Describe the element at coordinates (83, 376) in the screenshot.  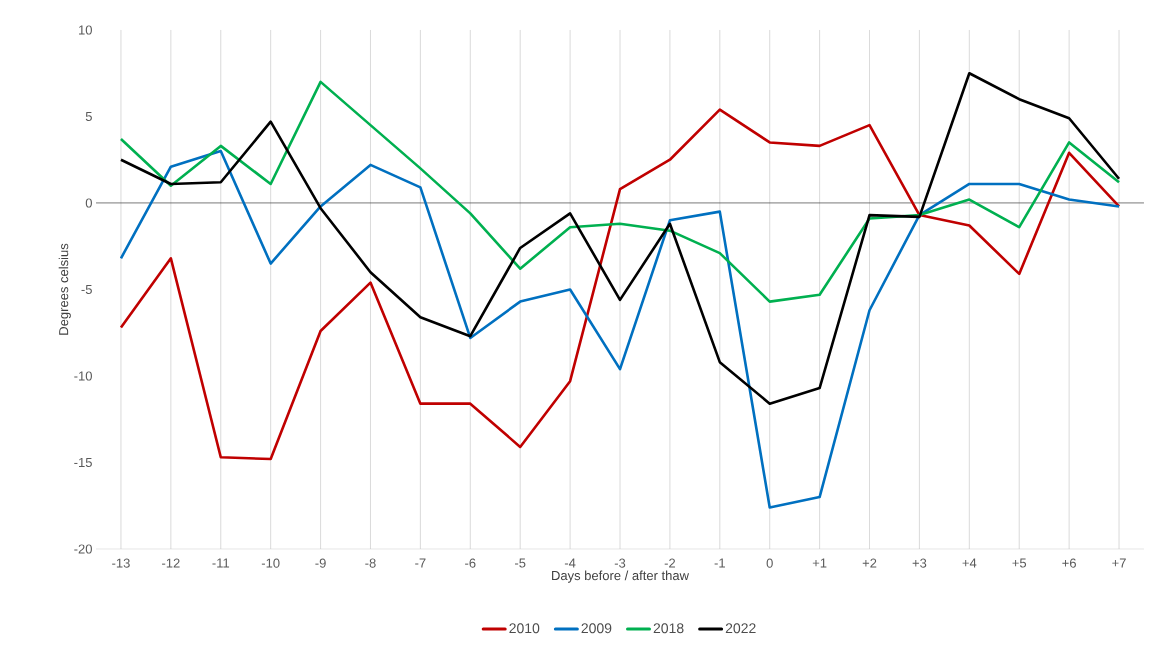
I see `y-tick-label: -10` at that location.